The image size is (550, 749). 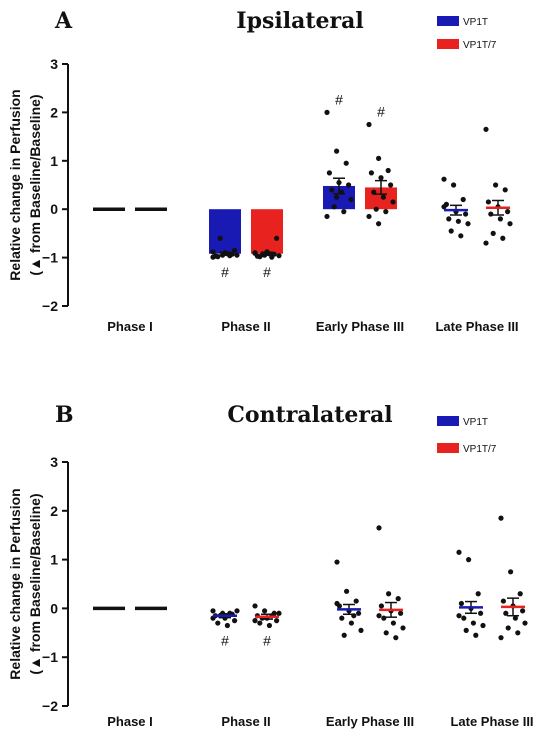 What do you see at coordinates (448, 421) in the screenshot?
I see `legend-swatch-vp1t` at bounding box center [448, 421].